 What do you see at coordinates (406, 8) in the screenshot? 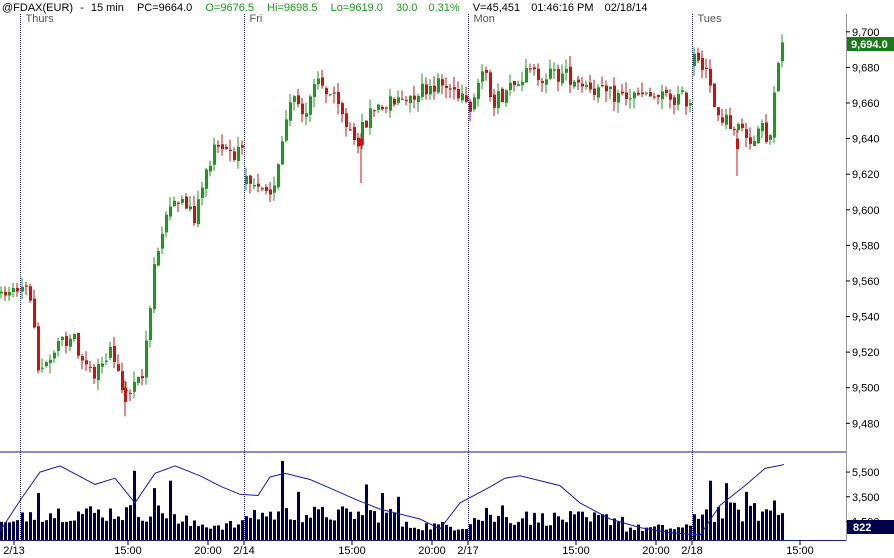
I see `header-change: 30.0` at bounding box center [406, 8].